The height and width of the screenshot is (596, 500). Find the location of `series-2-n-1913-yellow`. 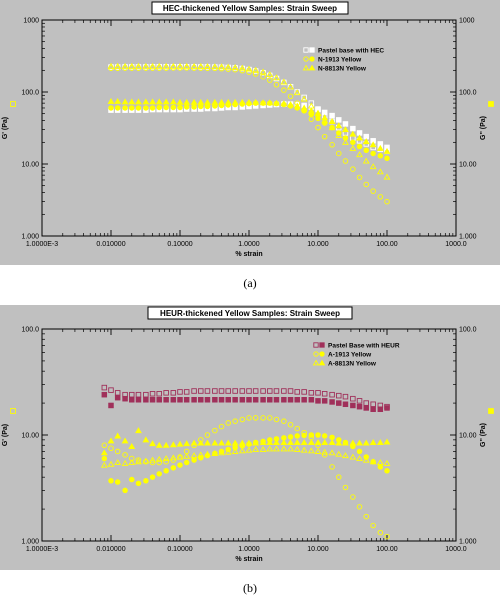

series-2-n-1913-yellow is located at coordinates (249, 135).